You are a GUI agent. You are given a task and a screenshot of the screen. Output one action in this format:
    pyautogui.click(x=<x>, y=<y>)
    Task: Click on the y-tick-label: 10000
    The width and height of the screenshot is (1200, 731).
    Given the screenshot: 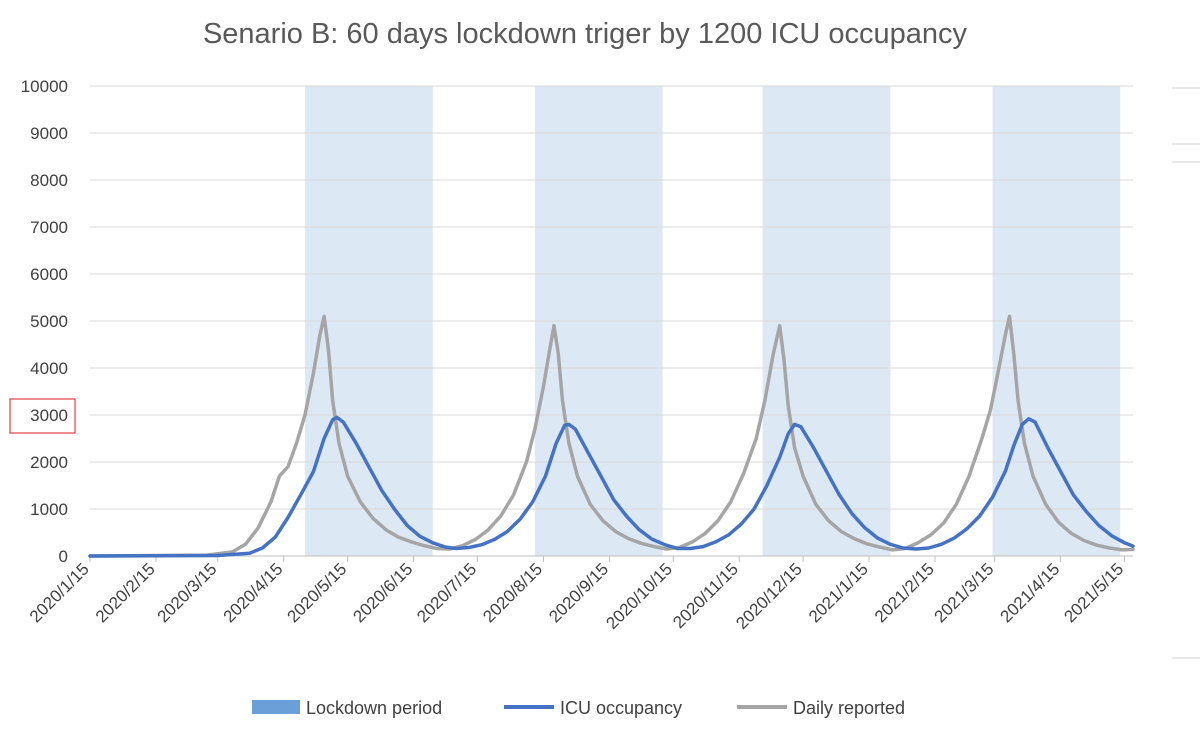 What is the action you would take?
    pyautogui.click(x=44, y=86)
    